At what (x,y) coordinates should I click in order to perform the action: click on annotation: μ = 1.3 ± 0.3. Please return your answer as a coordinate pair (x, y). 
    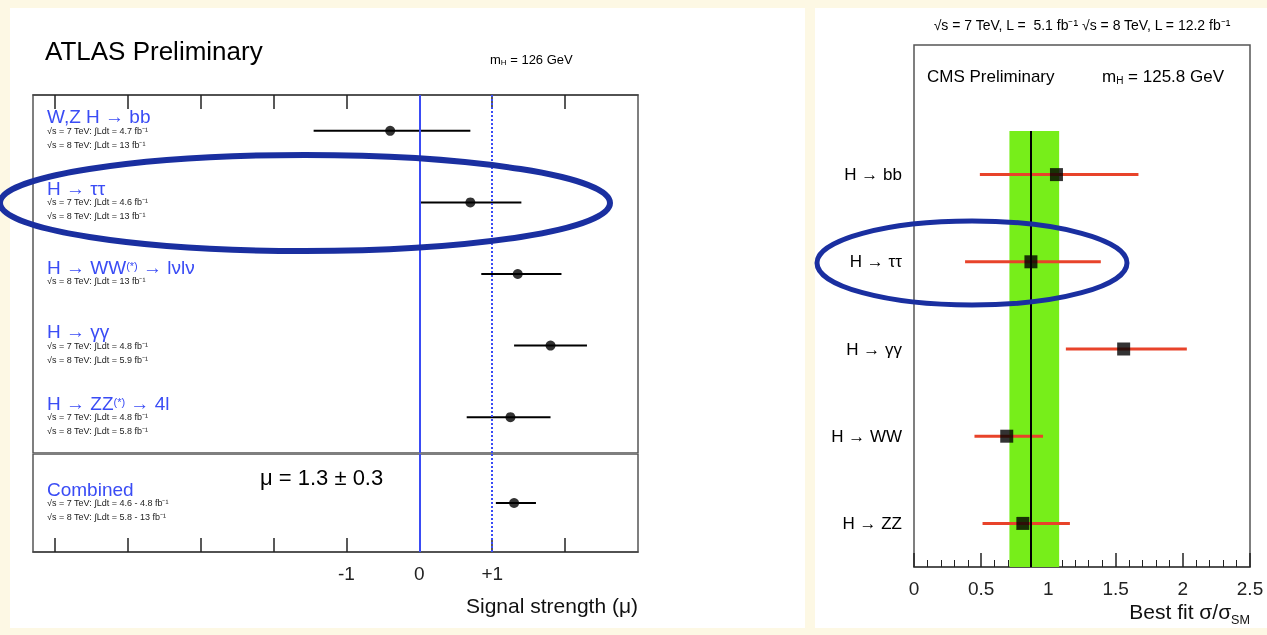
    Looking at the image, I should click on (322, 477).